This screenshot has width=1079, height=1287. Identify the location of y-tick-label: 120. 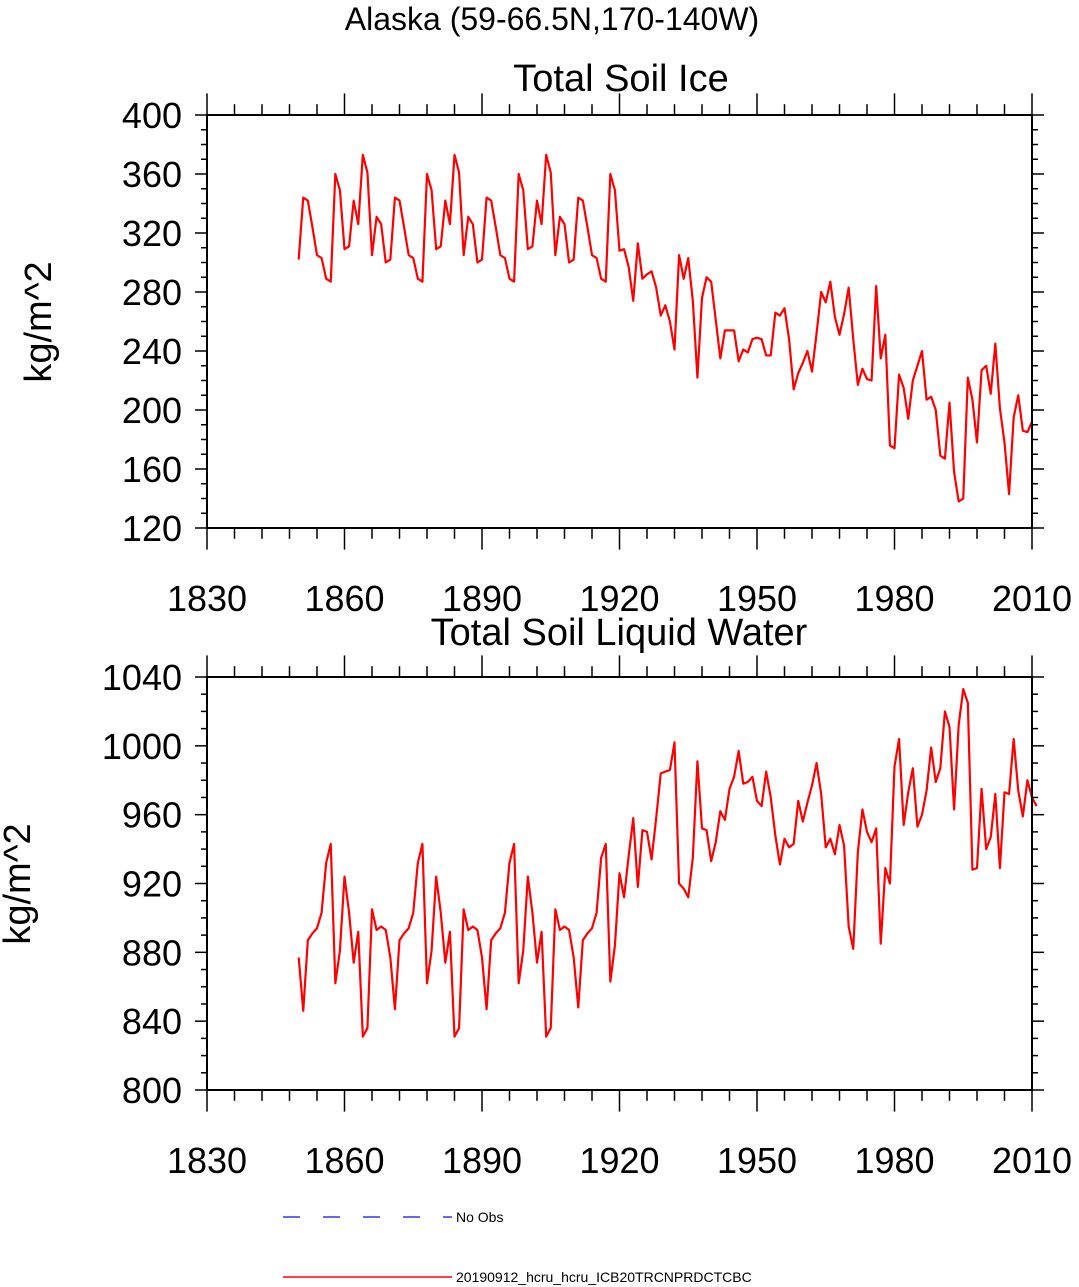
(152, 528).